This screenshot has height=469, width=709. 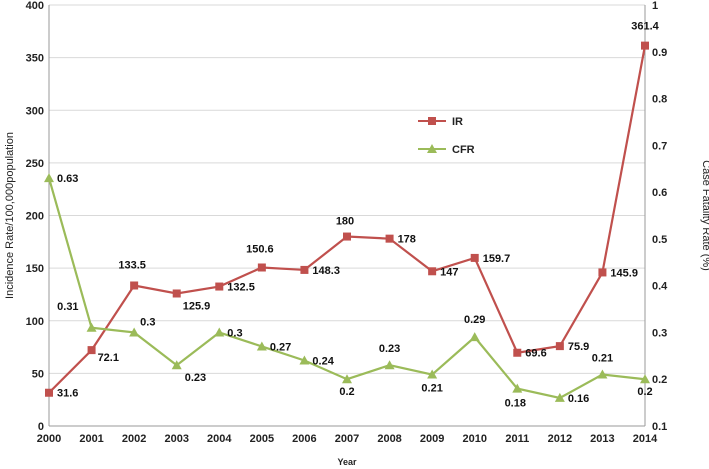 What do you see at coordinates (35, 59) in the screenshot?
I see `y-tick-label: 350` at bounding box center [35, 59].